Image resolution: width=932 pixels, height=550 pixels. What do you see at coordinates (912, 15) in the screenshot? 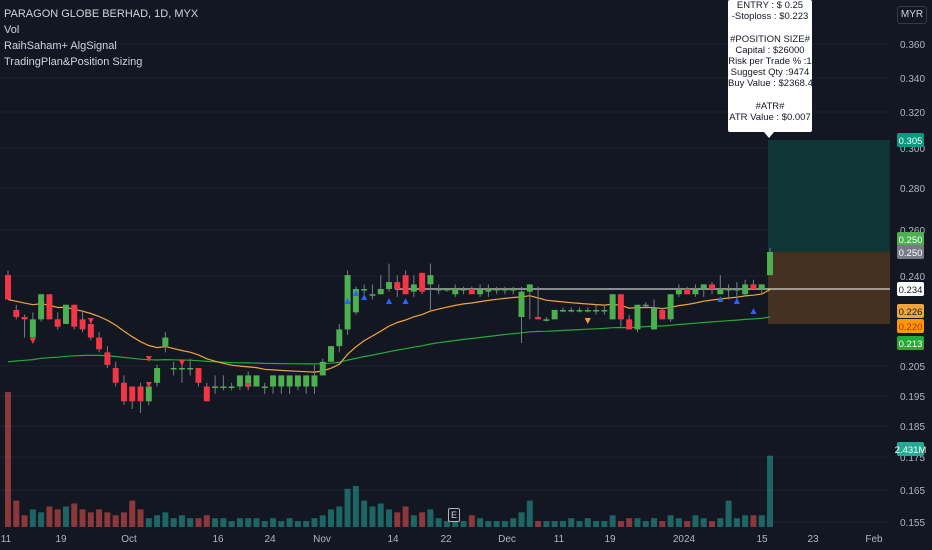
I see `currency-button: MYR` at bounding box center [912, 15].